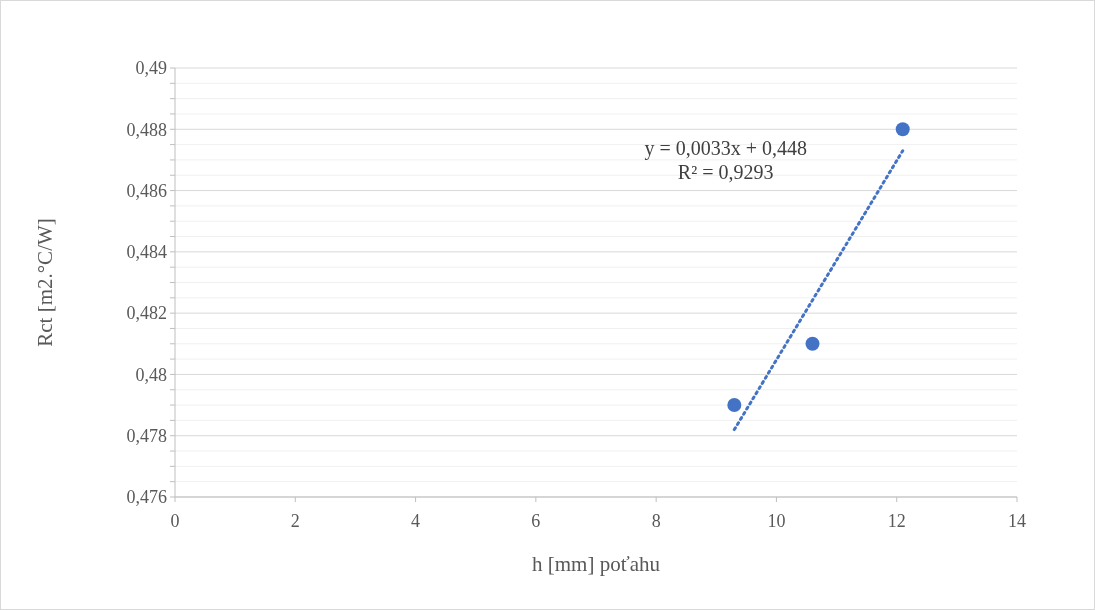  I want to click on annotation: y = 0,0033x + 0,448, so click(725, 148).